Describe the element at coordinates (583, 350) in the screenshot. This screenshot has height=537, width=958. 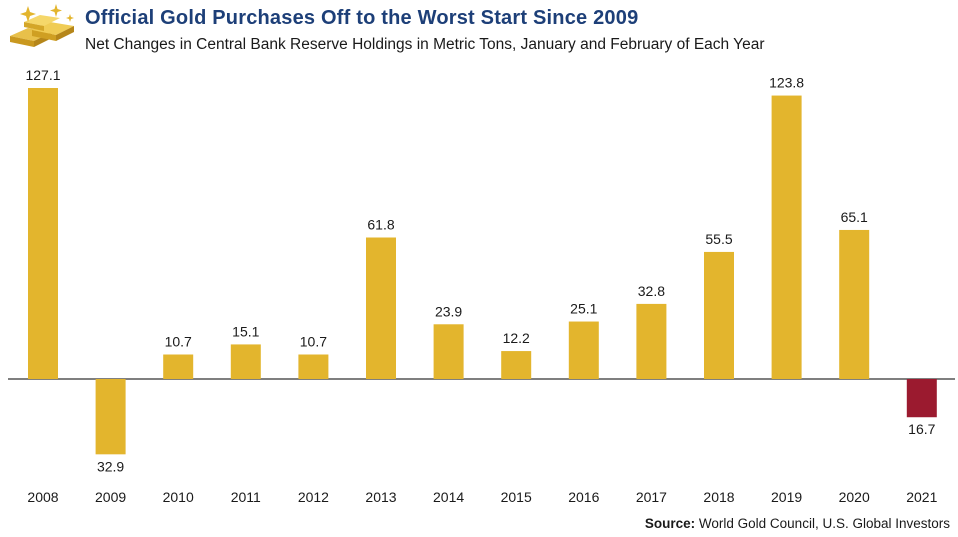
I see `bar-2016` at that location.